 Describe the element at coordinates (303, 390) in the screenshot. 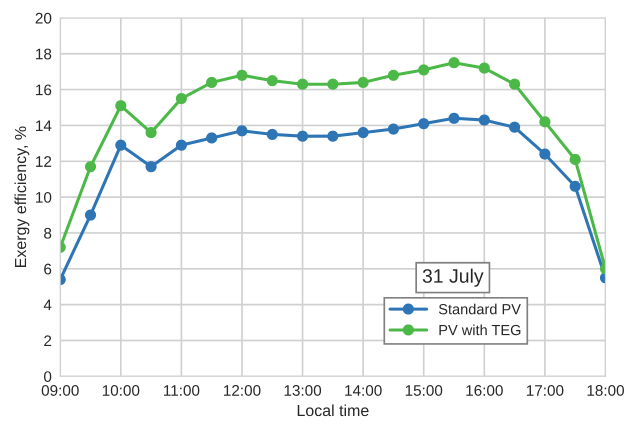

I see `x-tick-label: 13:00` at that location.